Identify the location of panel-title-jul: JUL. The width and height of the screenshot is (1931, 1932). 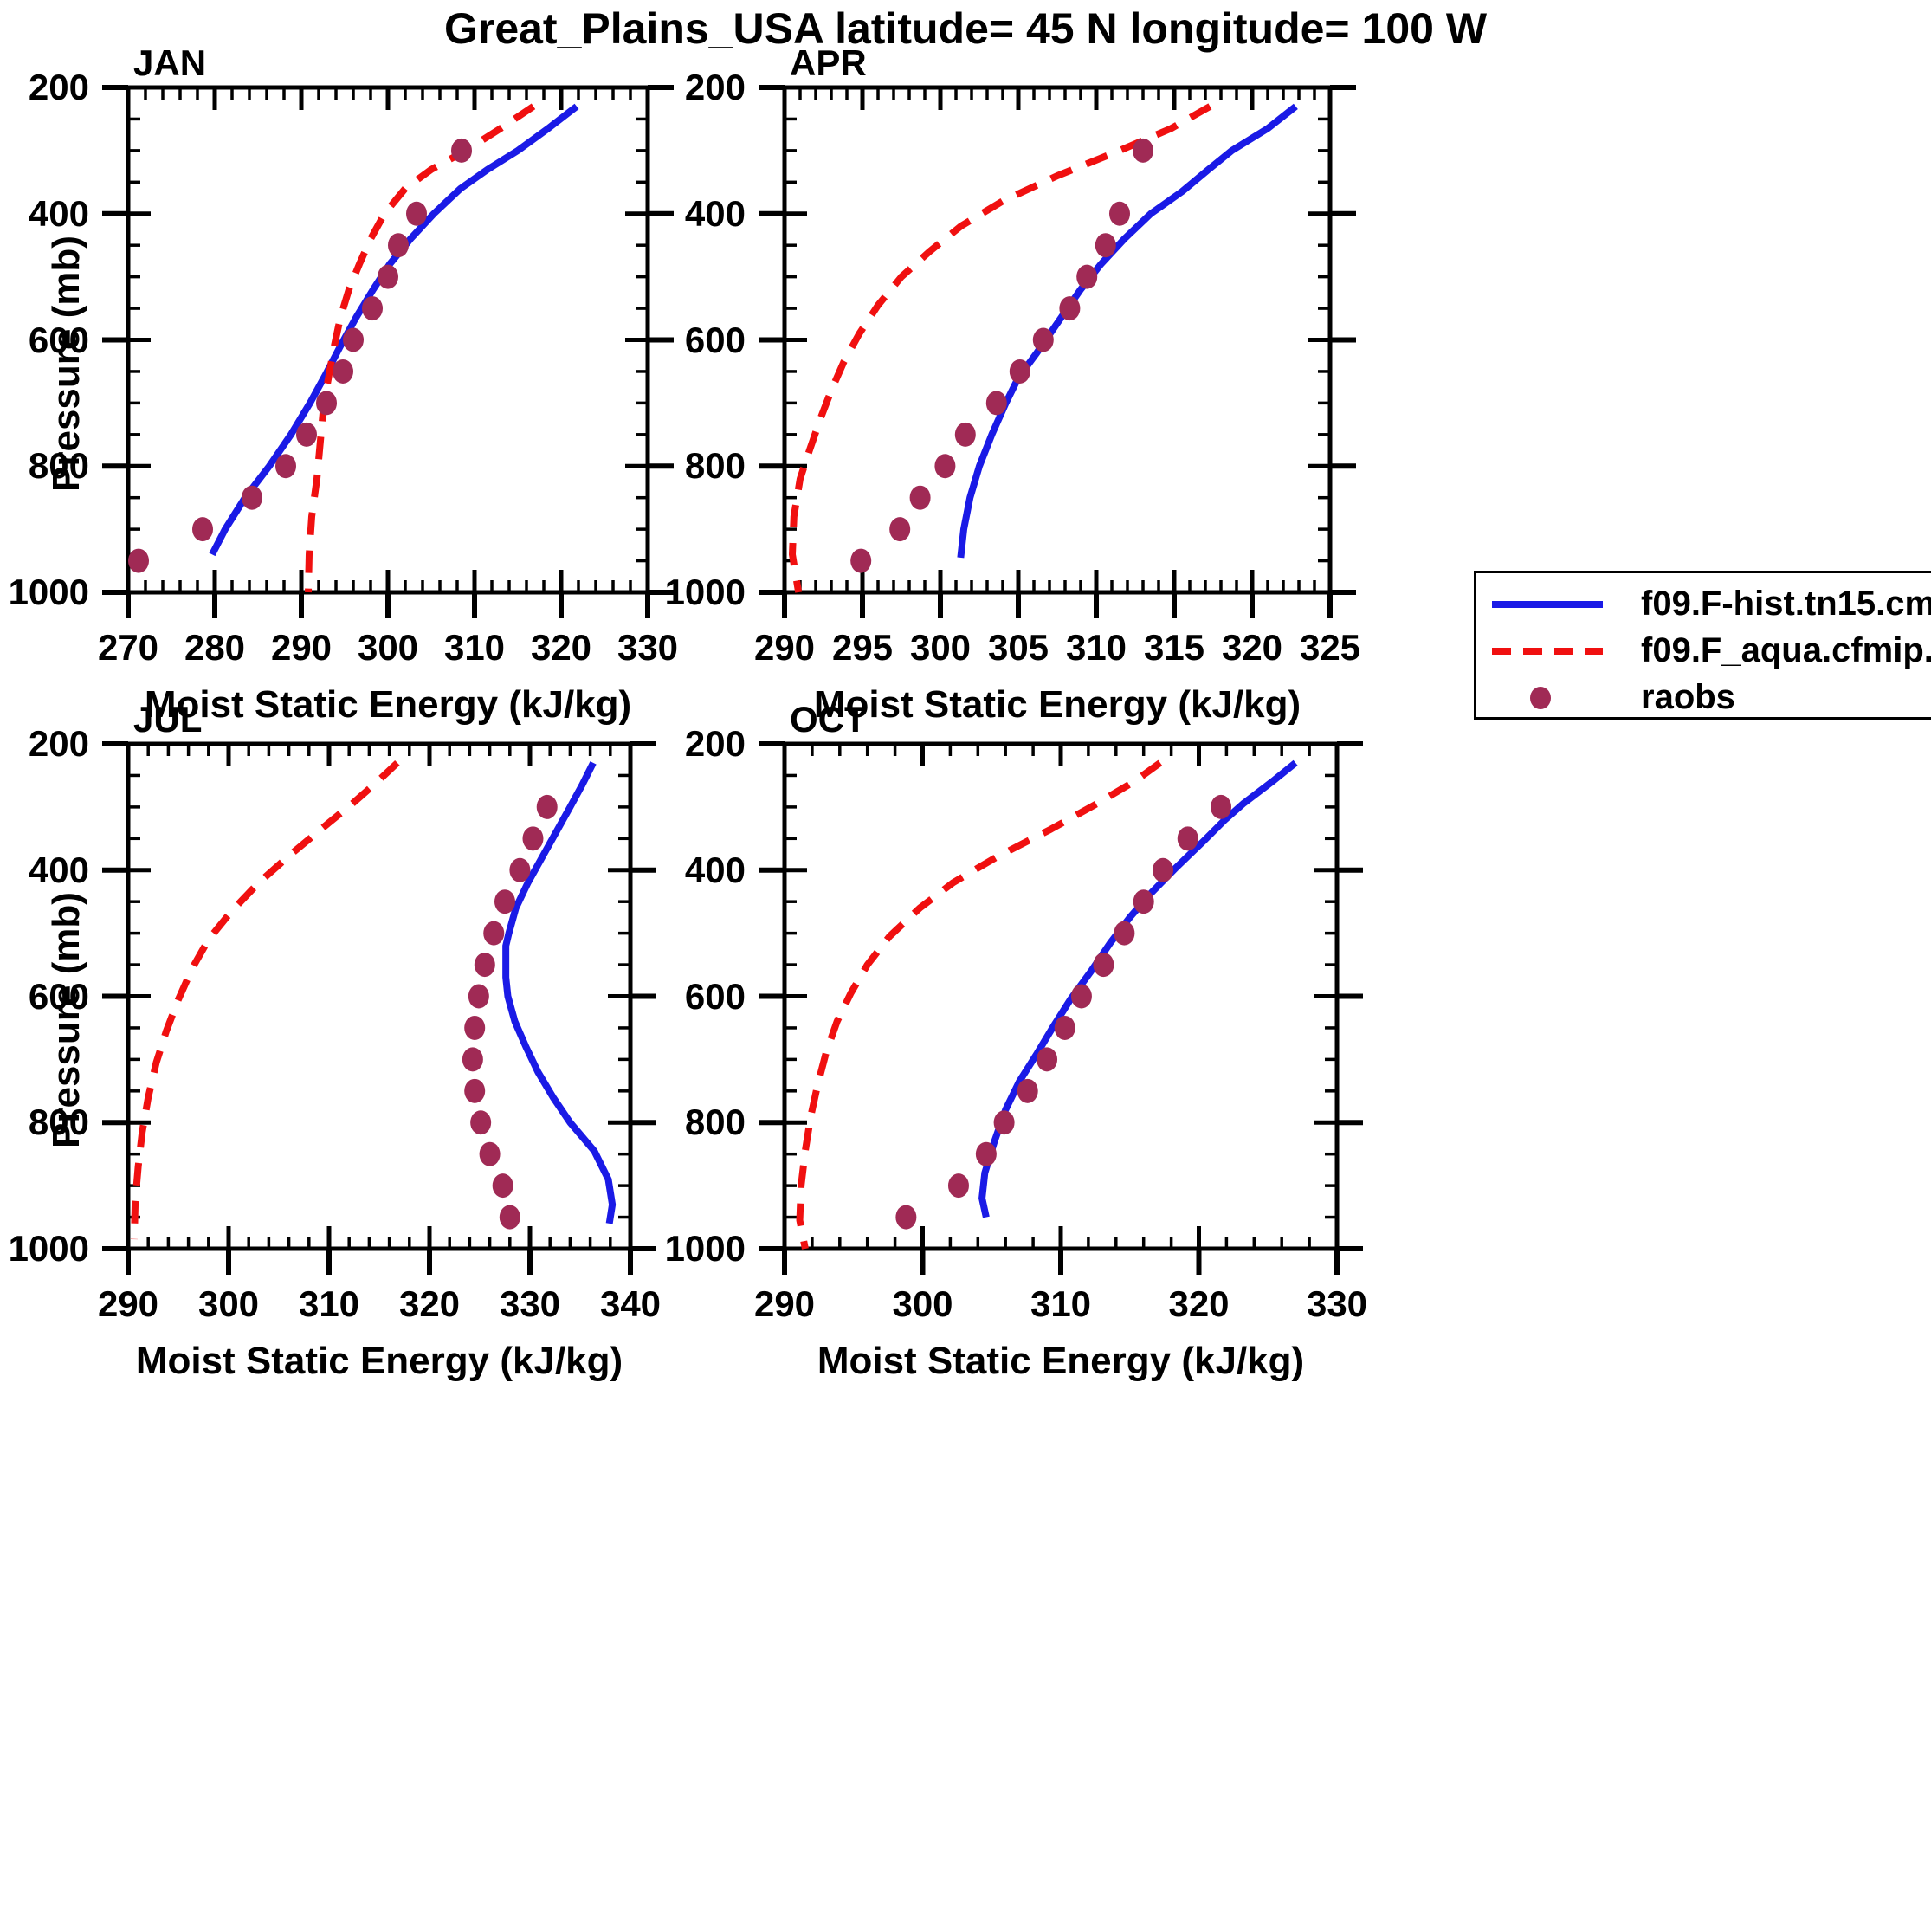
(168, 719).